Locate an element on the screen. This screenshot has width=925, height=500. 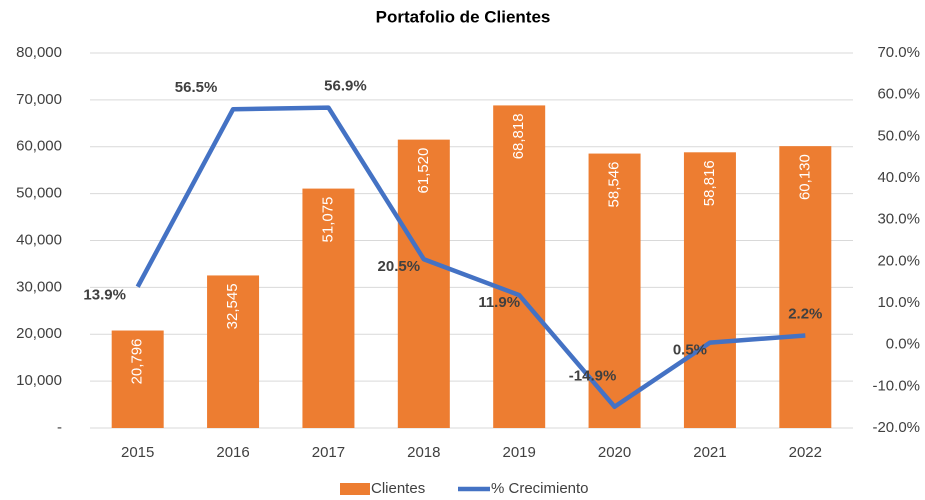
legend-label: Clientes is located at coordinates (398, 488).